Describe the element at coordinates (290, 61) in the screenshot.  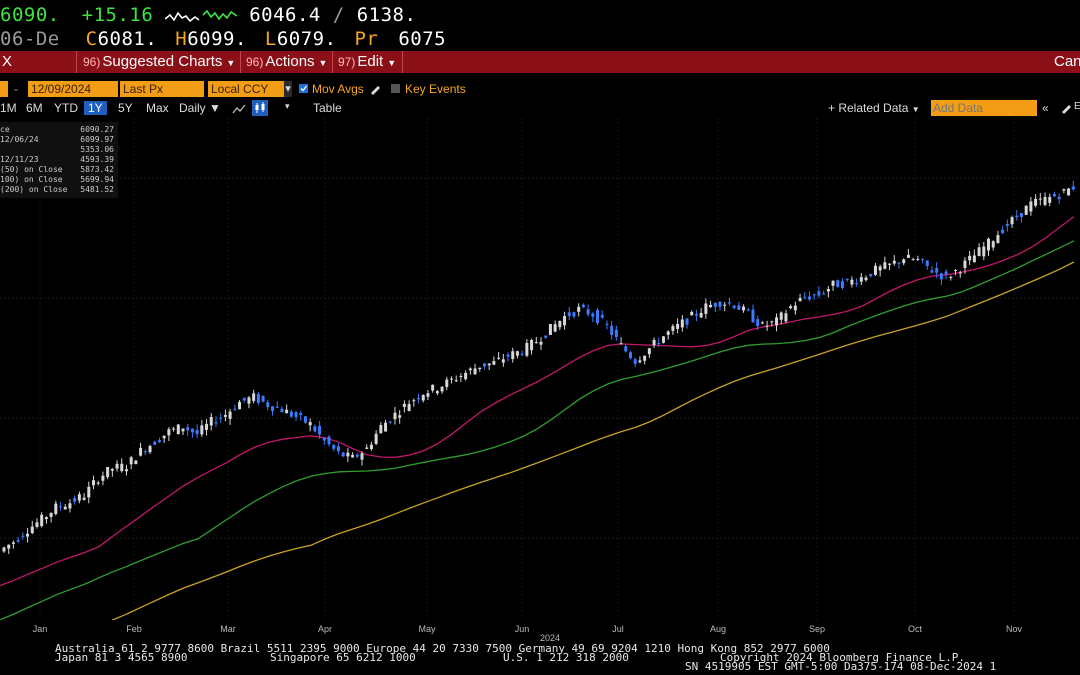
I see `menu-label: Actions` at that location.